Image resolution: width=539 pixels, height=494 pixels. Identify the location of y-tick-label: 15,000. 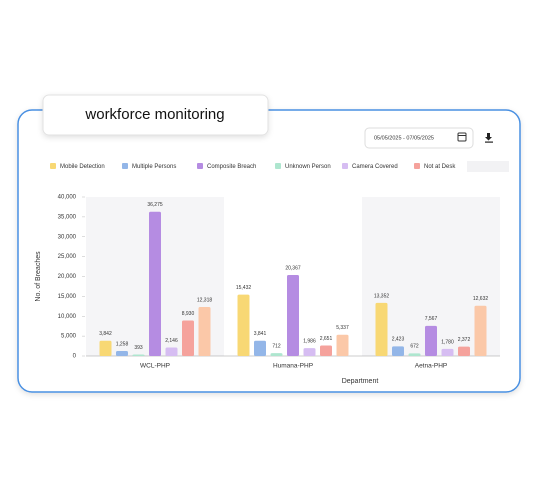
(67, 297).